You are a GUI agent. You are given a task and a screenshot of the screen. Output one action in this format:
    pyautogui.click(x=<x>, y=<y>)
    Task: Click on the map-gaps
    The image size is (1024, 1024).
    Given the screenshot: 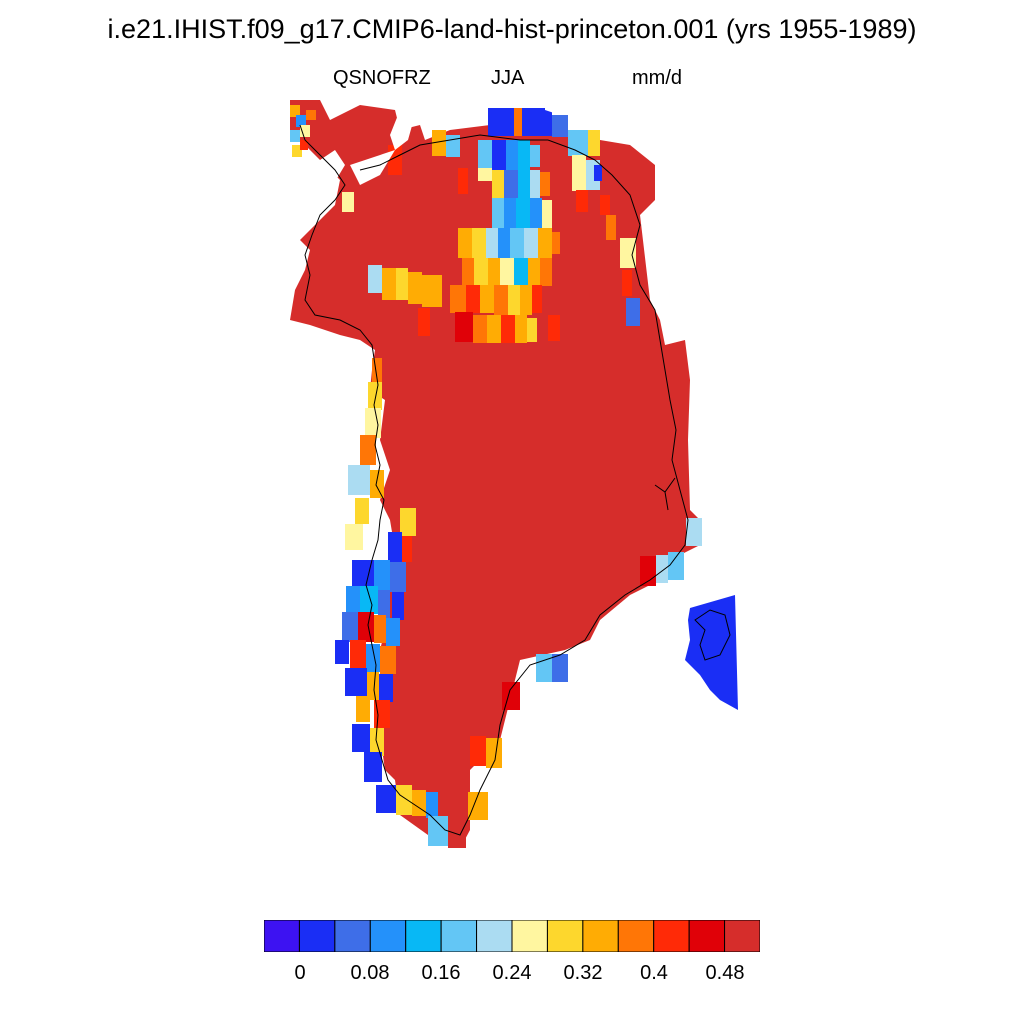 What is the action you would take?
    pyautogui.click(x=425, y=170)
    